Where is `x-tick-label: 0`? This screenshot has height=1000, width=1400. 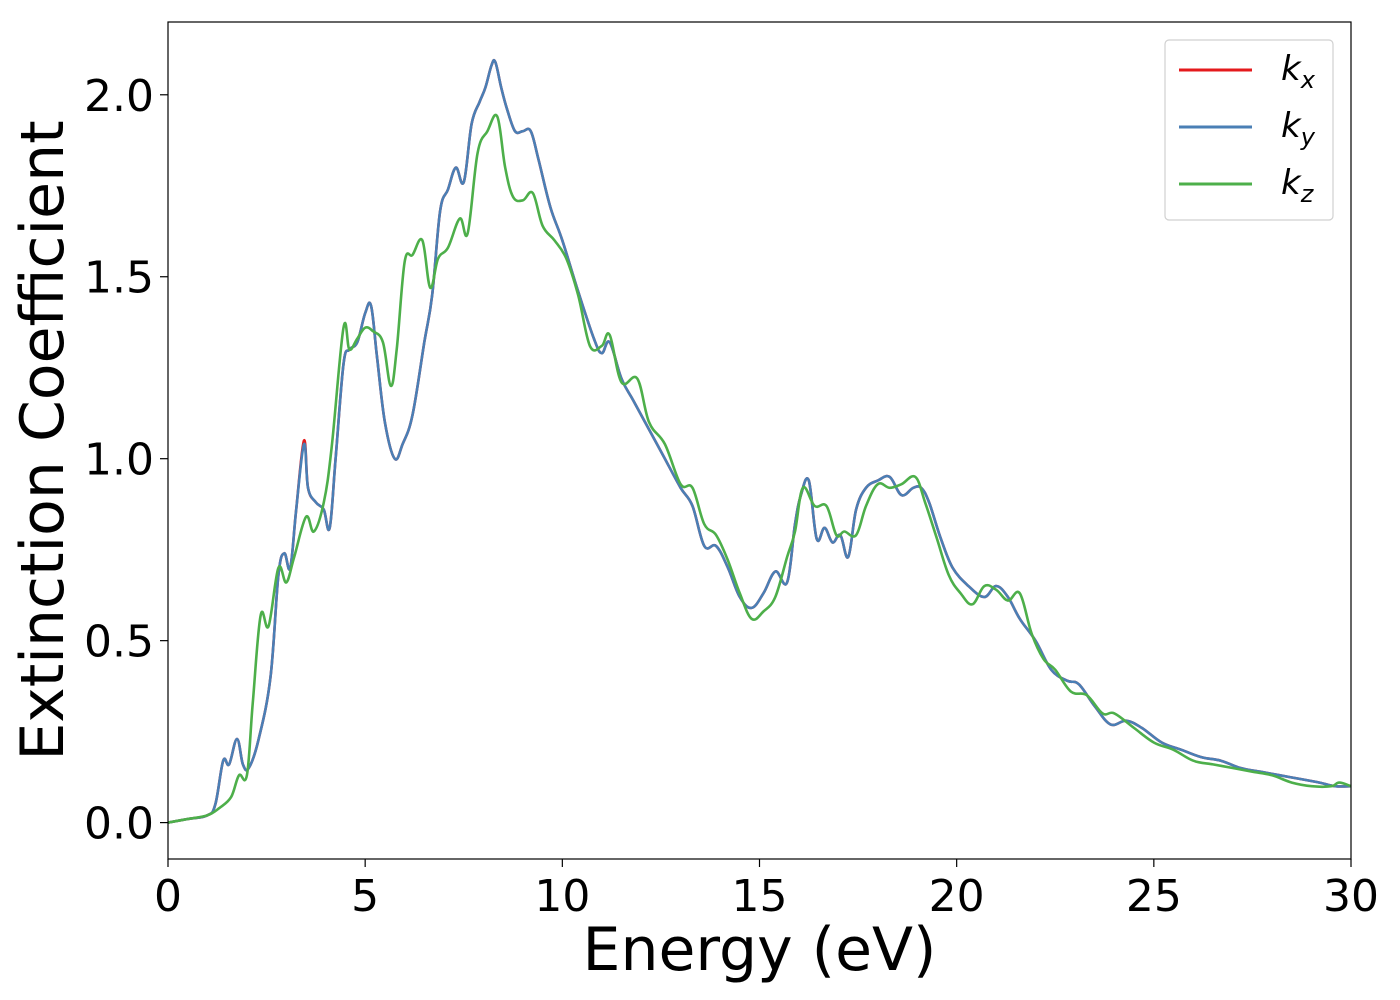
x-tick-label: 0 is located at coordinates (168, 896).